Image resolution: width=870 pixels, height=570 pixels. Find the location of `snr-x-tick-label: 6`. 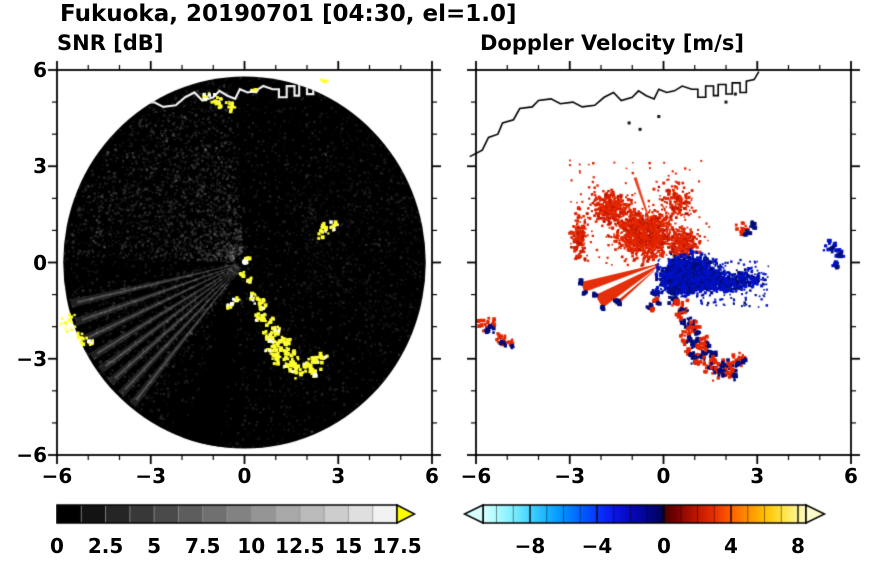

snr-x-tick-label: 6 is located at coordinates (432, 476).